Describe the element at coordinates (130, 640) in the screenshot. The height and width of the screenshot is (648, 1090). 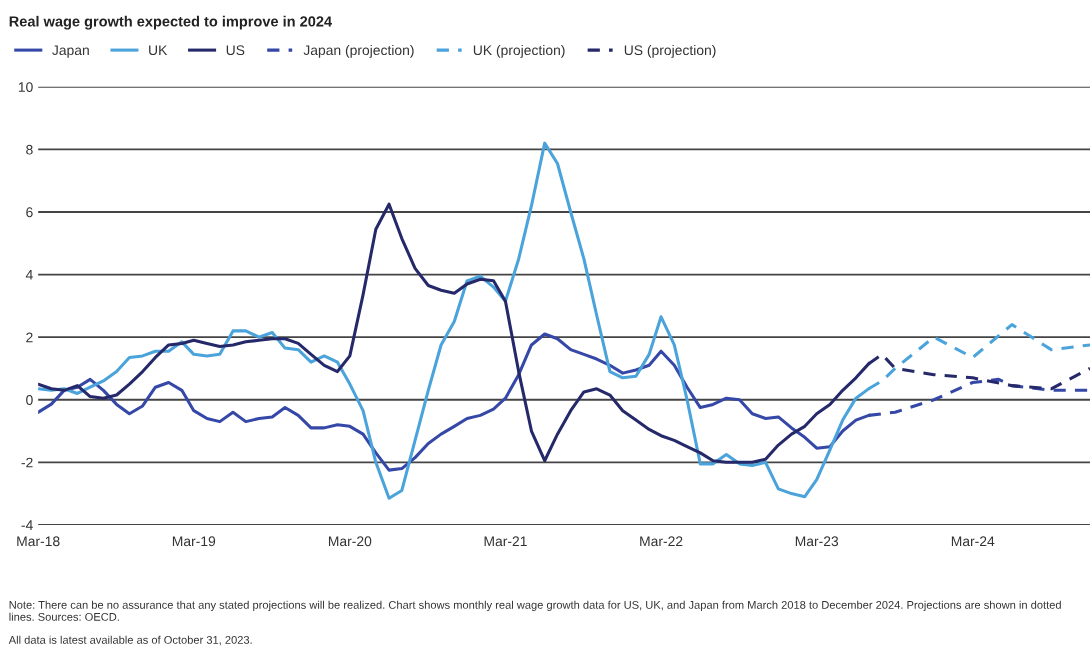
I see `text: All data is latest available as of October 31, 2023.` at that location.